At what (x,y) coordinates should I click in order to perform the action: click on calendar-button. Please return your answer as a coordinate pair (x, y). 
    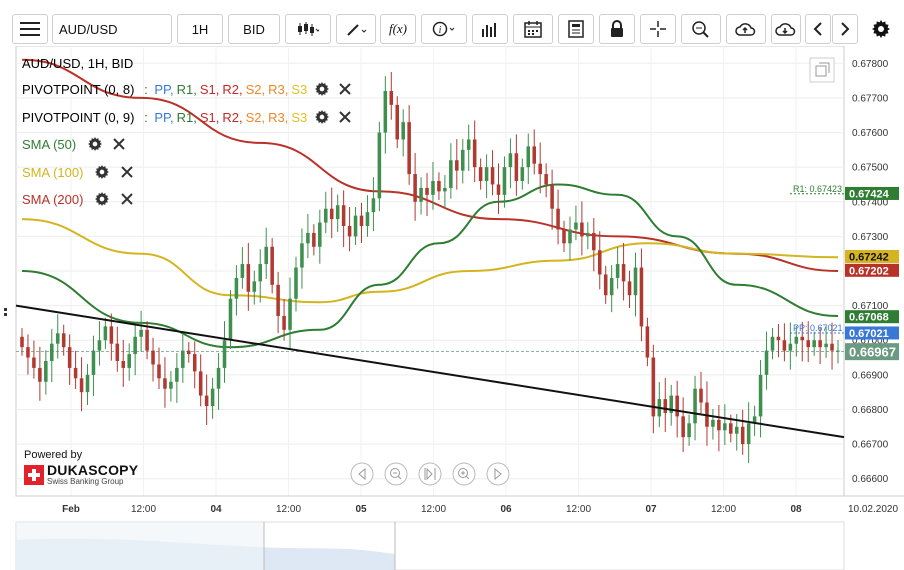
    Looking at the image, I should click on (533, 29).